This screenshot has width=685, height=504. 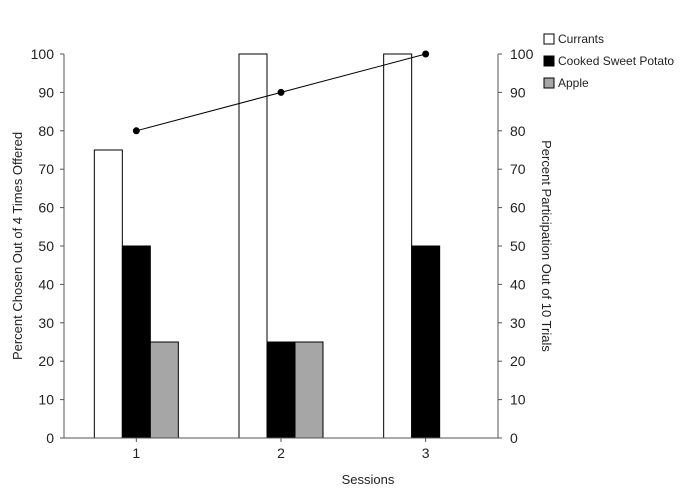 I want to click on left-y-tick-label-30: 30, so click(x=46, y=323).